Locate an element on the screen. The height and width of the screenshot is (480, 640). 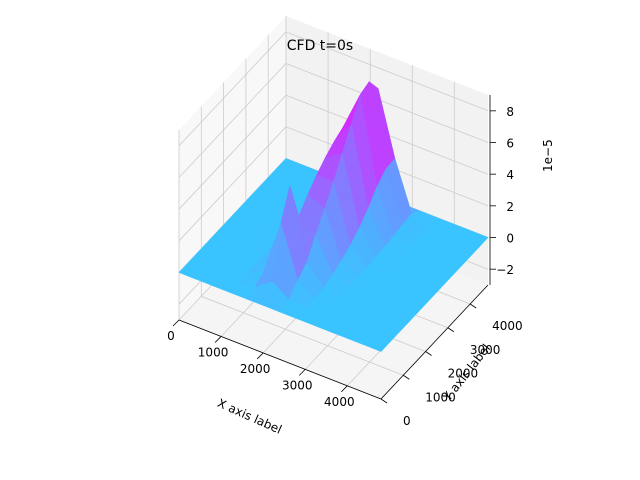
x-tick-label: 0 is located at coordinates (171, 336).